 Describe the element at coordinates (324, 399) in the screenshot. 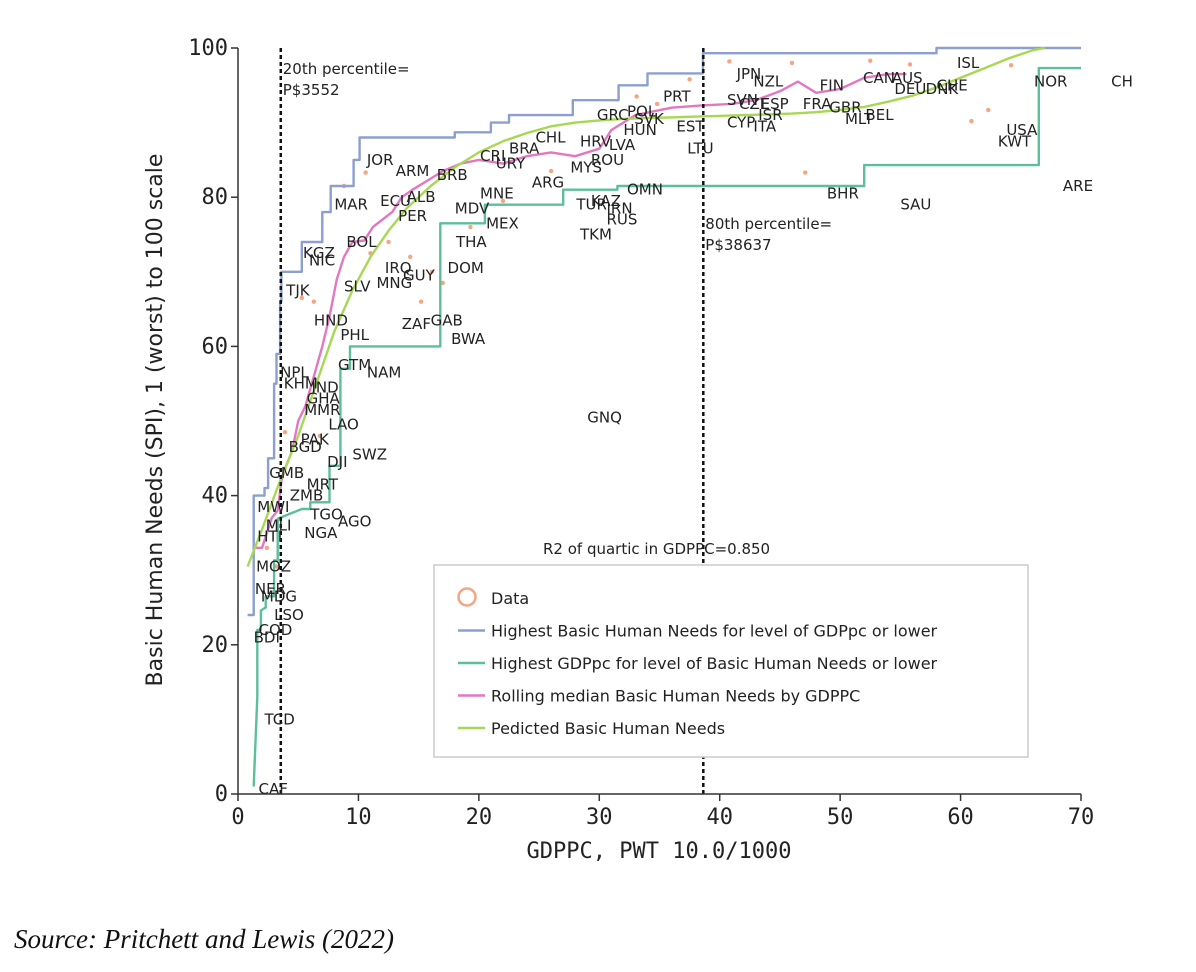

I see `country-label: GHA` at that location.